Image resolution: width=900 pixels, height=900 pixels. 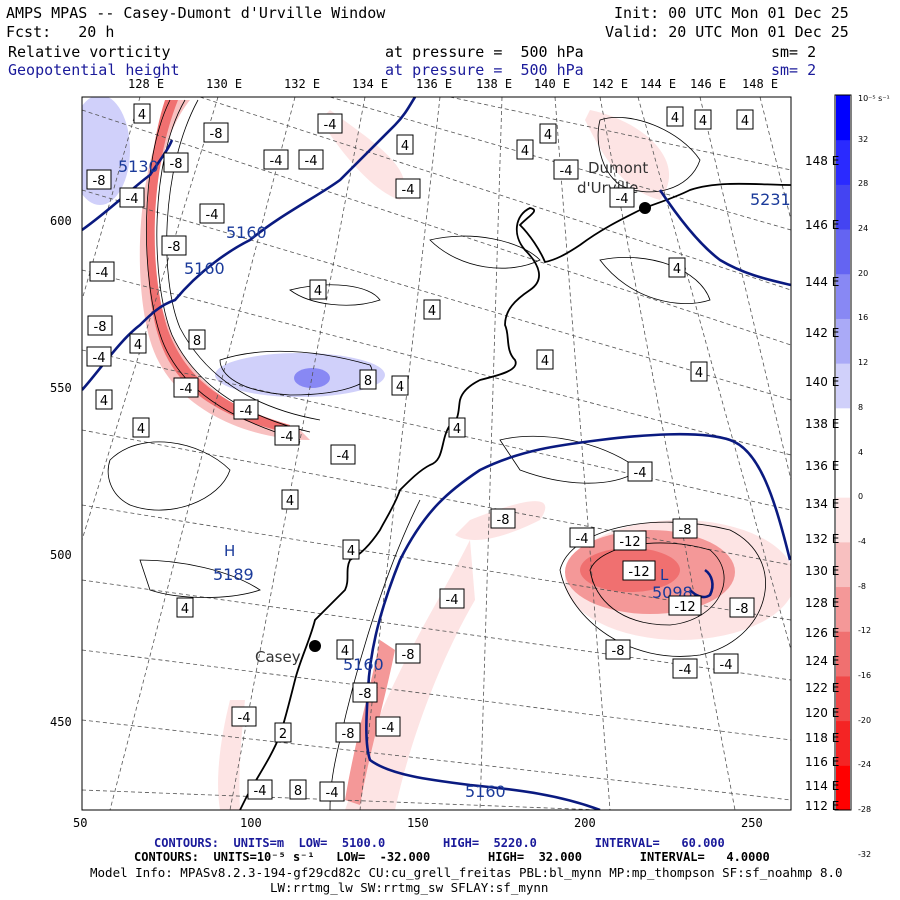 What do you see at coordinates (822, 738) in the screenshot?
I see `edge-longitude-label: 118 E` at bounding box center [822, 738].